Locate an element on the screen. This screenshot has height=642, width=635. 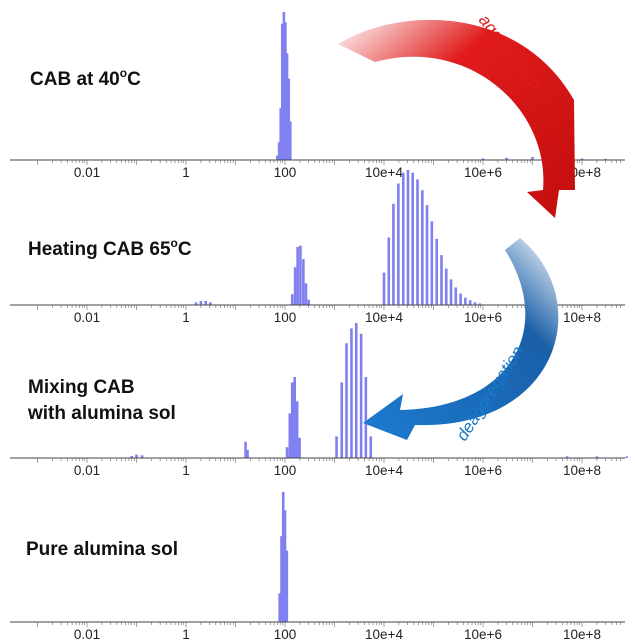
panel-title-line-1: Mixing CAB is located at coordinates (81, 387).